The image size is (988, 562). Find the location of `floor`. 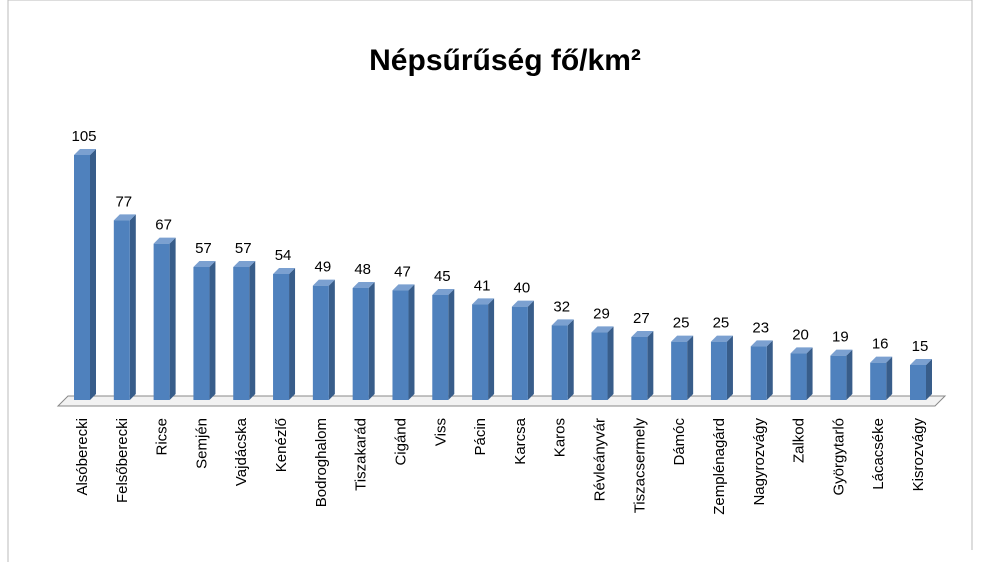

floor is located at coordinates (501, 401).